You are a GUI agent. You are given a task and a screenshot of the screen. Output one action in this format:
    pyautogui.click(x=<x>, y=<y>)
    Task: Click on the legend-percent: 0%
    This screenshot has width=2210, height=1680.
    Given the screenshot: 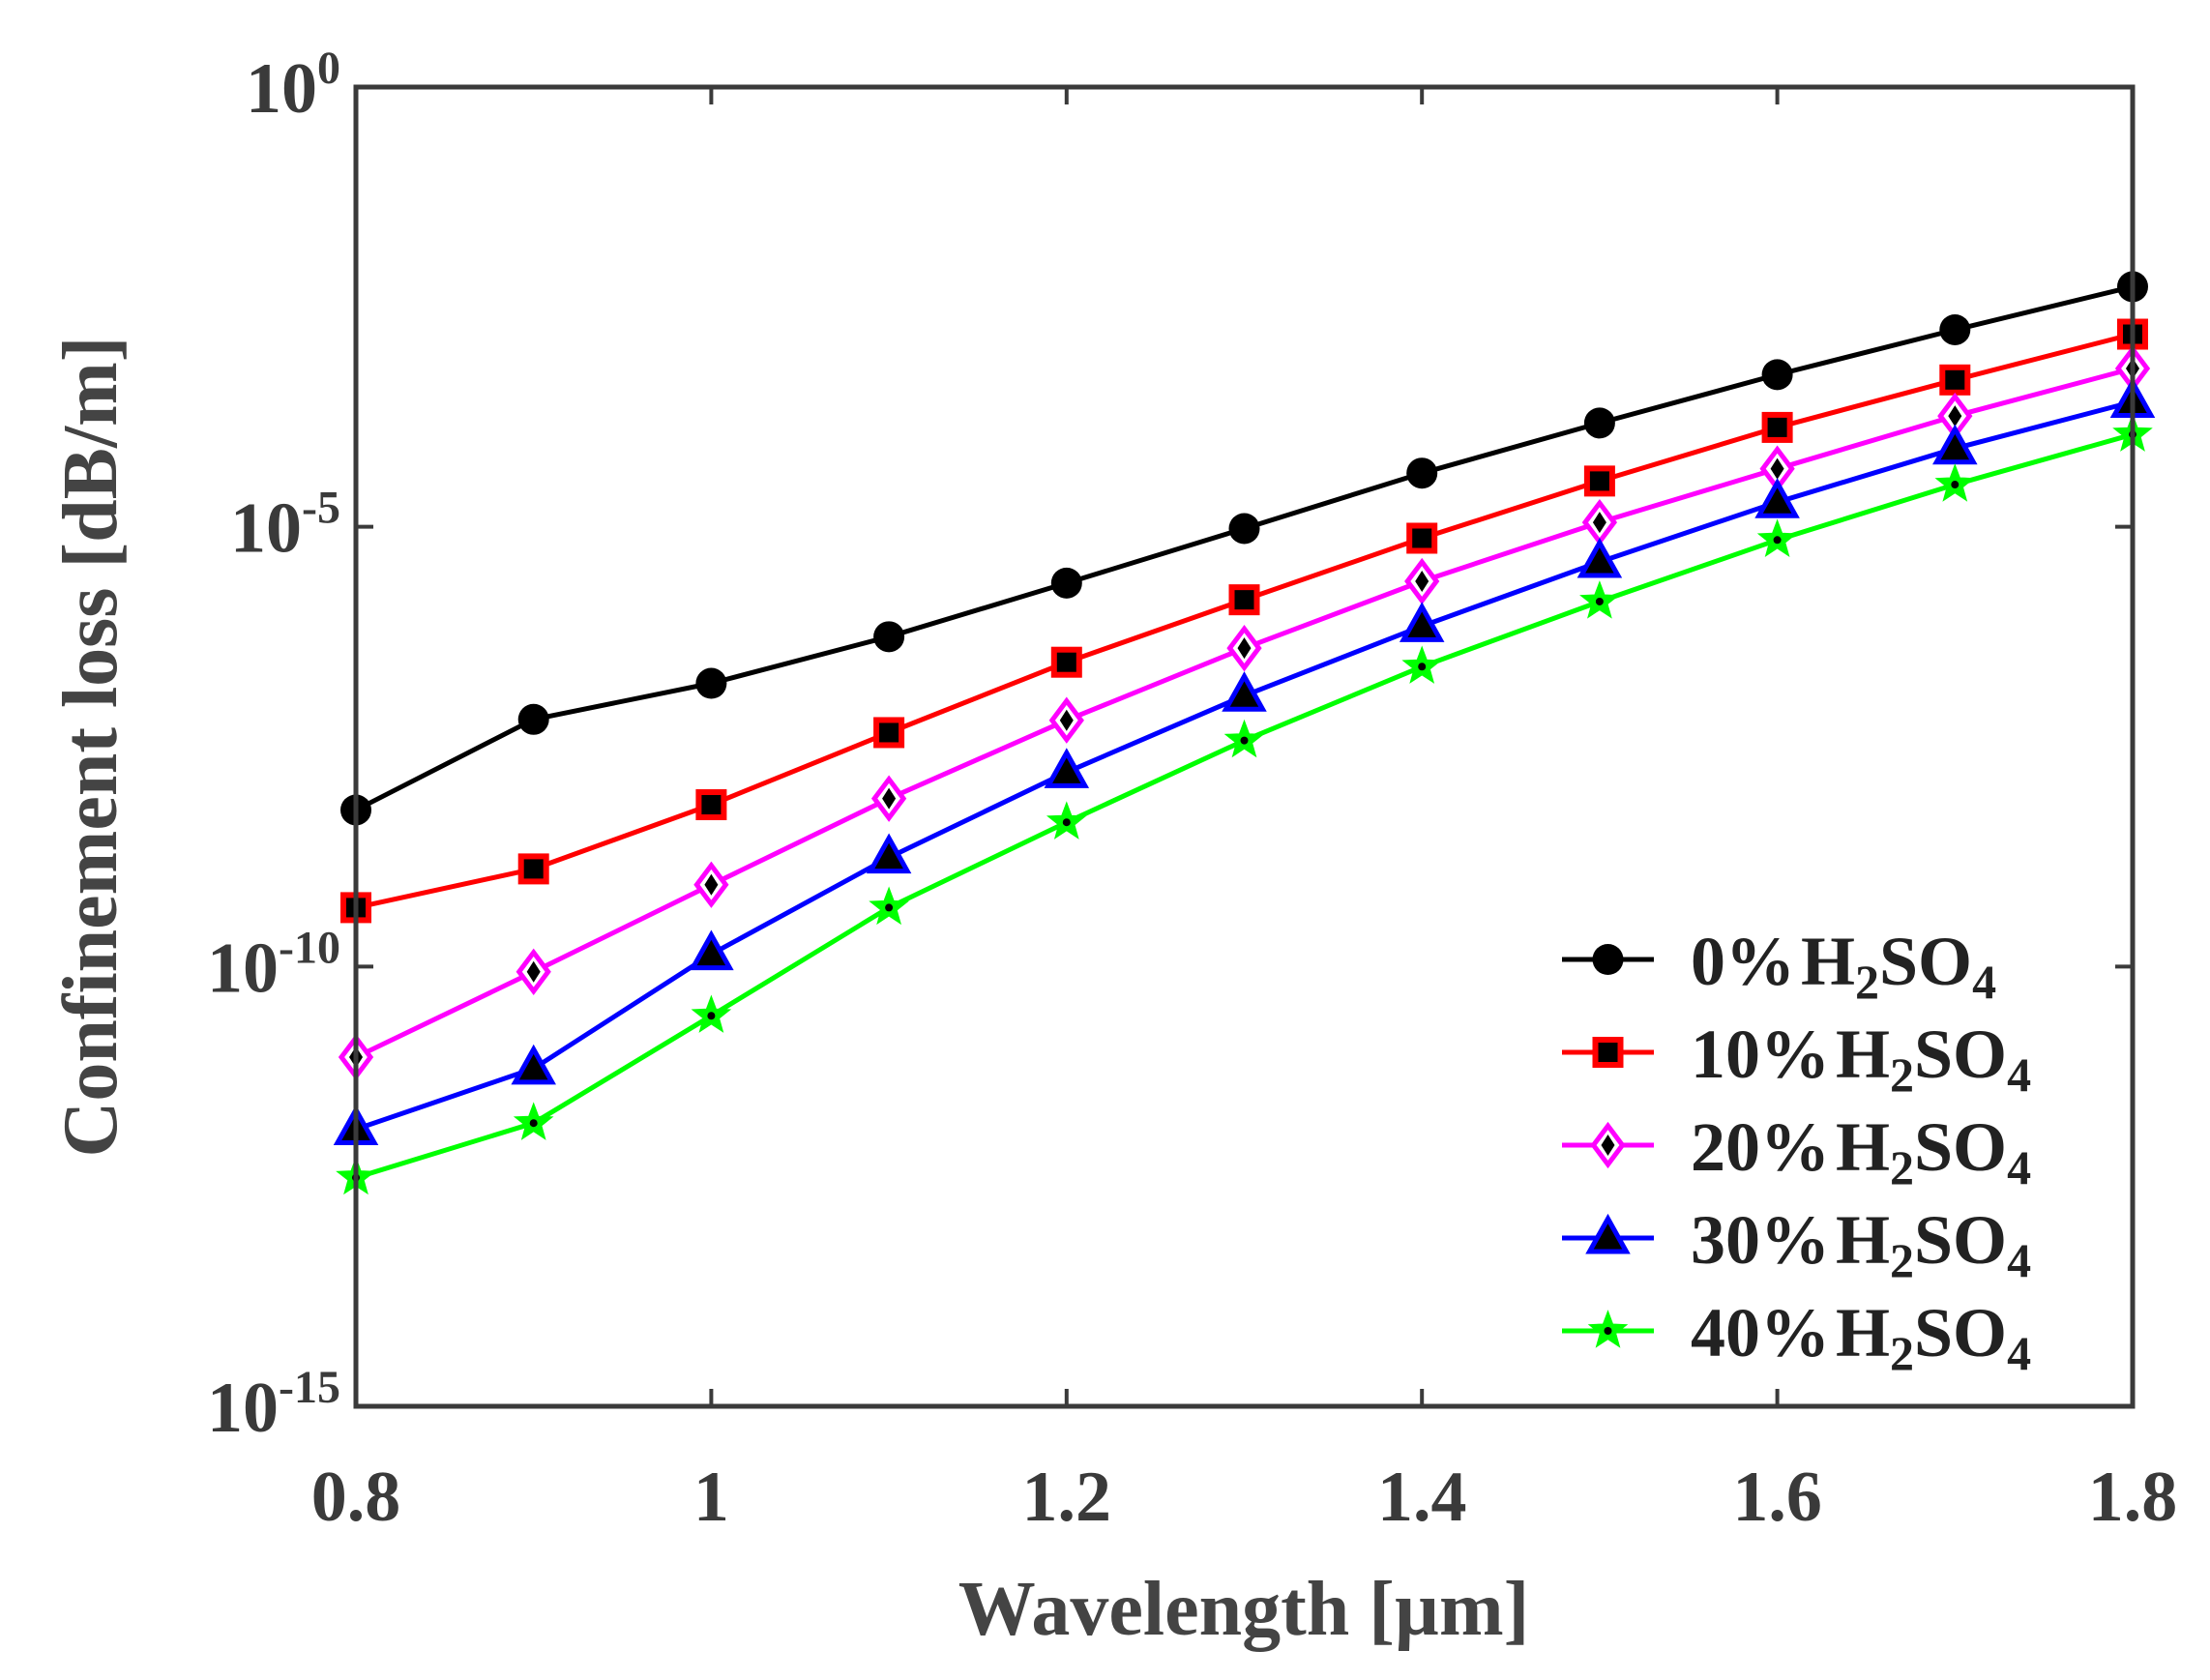 What is the action you would take?
    pyautogui.click(x=1743, y=962)
    